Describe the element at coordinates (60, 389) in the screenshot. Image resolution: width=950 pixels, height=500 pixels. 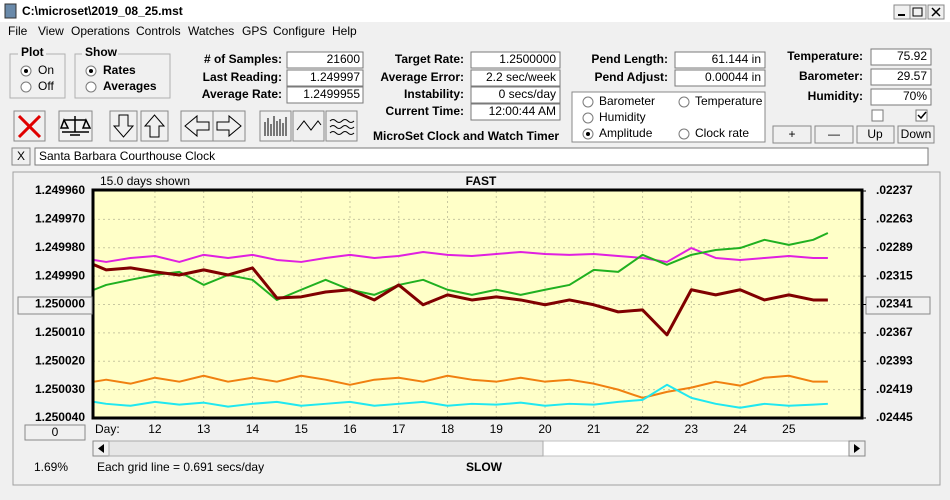
I see `y-tick-label: 1.250030` at that location.